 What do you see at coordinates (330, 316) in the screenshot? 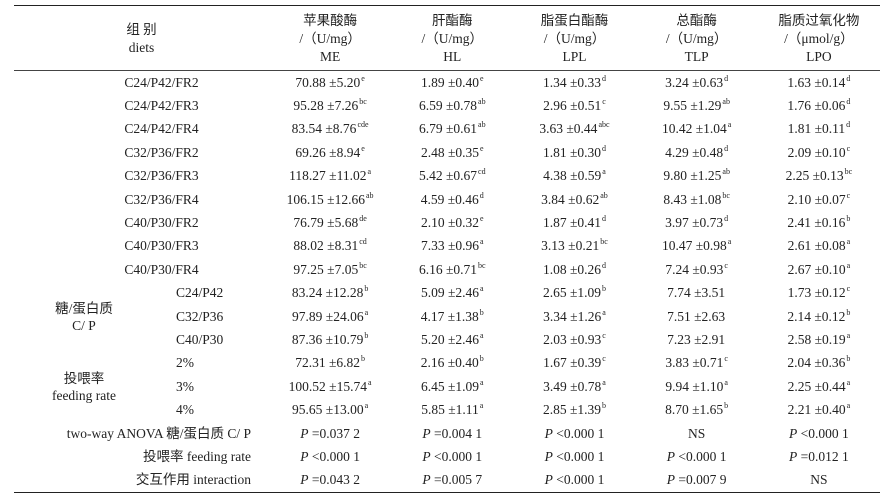
I see `cell-me: 97.89 ±24.06a` at bounding box center [330, 316].